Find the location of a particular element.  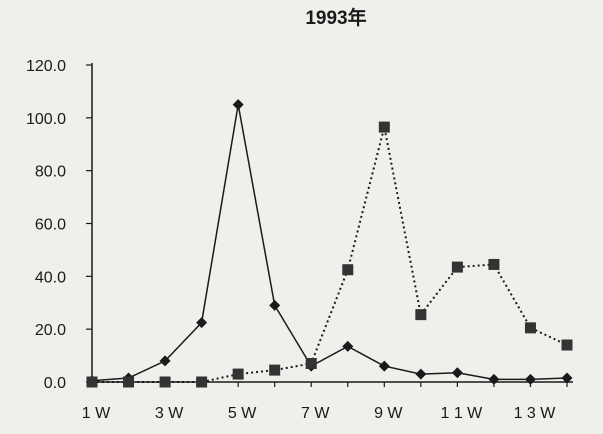

y-tick-label: 0.0 is located at coordinates (55, 383).